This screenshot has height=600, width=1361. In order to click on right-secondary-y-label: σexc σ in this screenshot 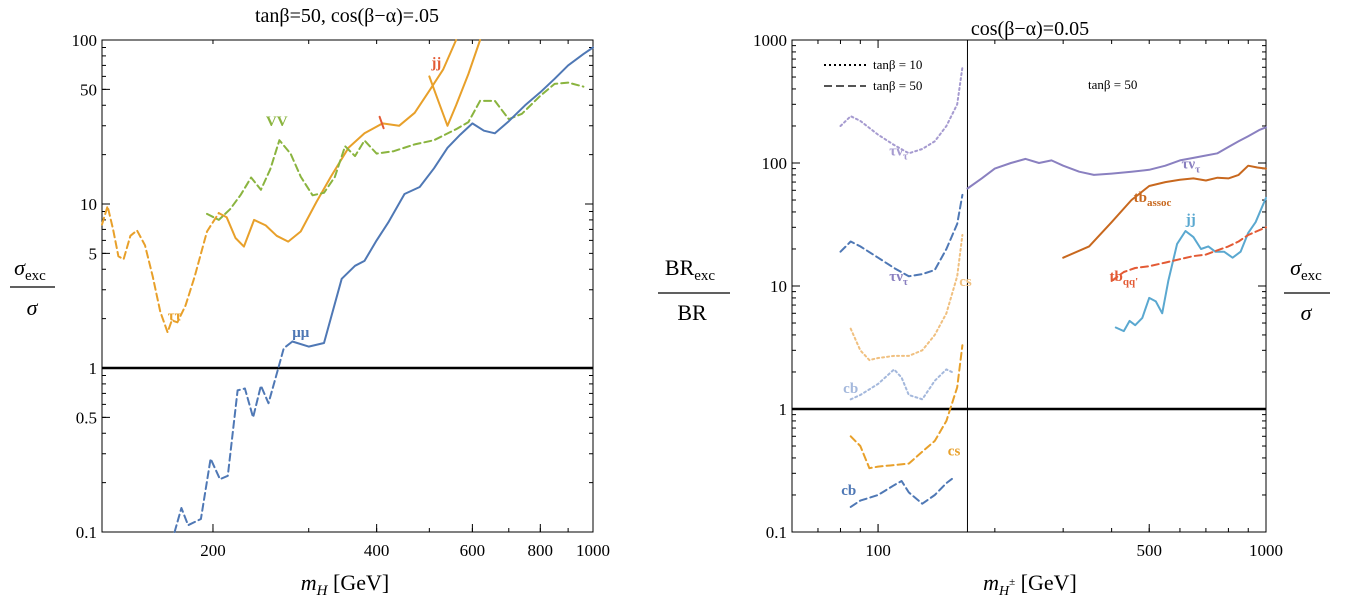, I will do `click(1307, 290)`.